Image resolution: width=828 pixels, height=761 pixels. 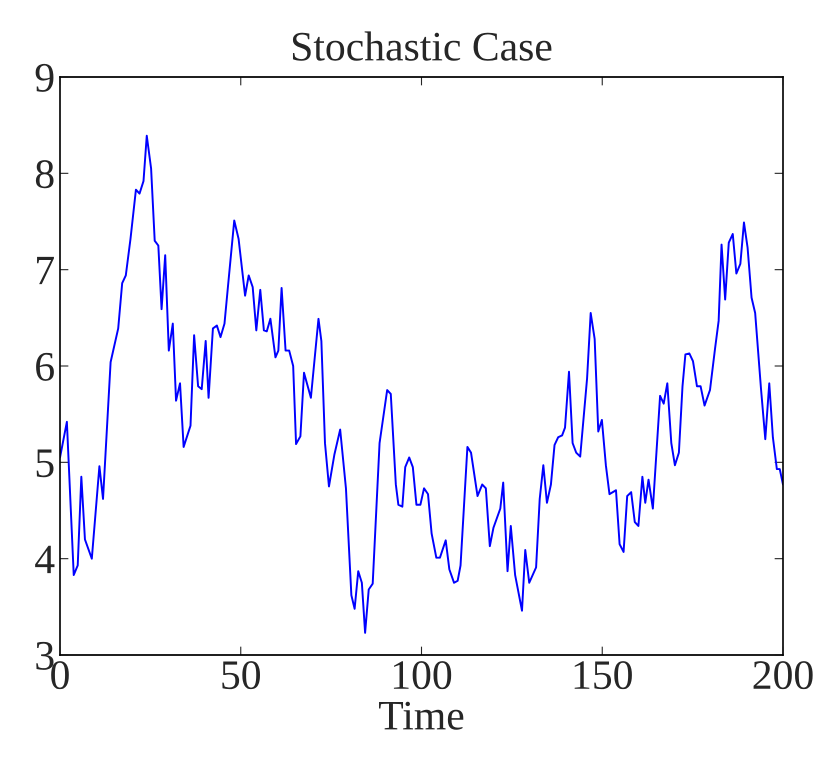 What do you see at coordinates (60, 675) in the screenshot?
I see `x-tick-label: 0` at bounding box center [60, 675].